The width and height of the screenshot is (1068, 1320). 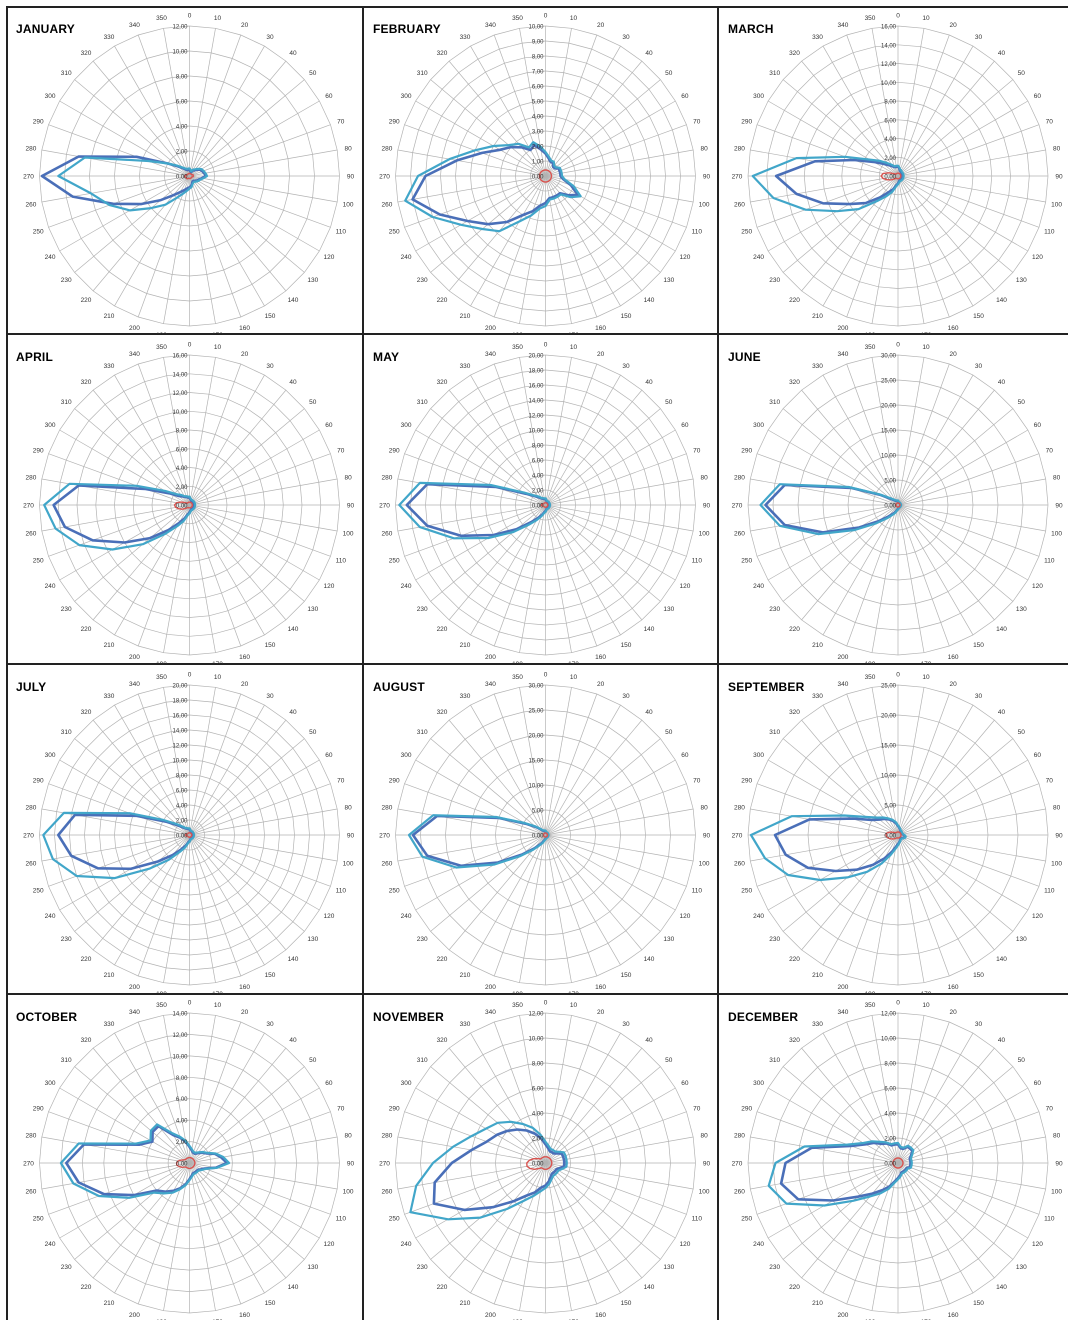 What do you see at coordinates (574, 18) in the screenshot?
I see `angle-tick-label: 10` at bounding box center [574, 18].